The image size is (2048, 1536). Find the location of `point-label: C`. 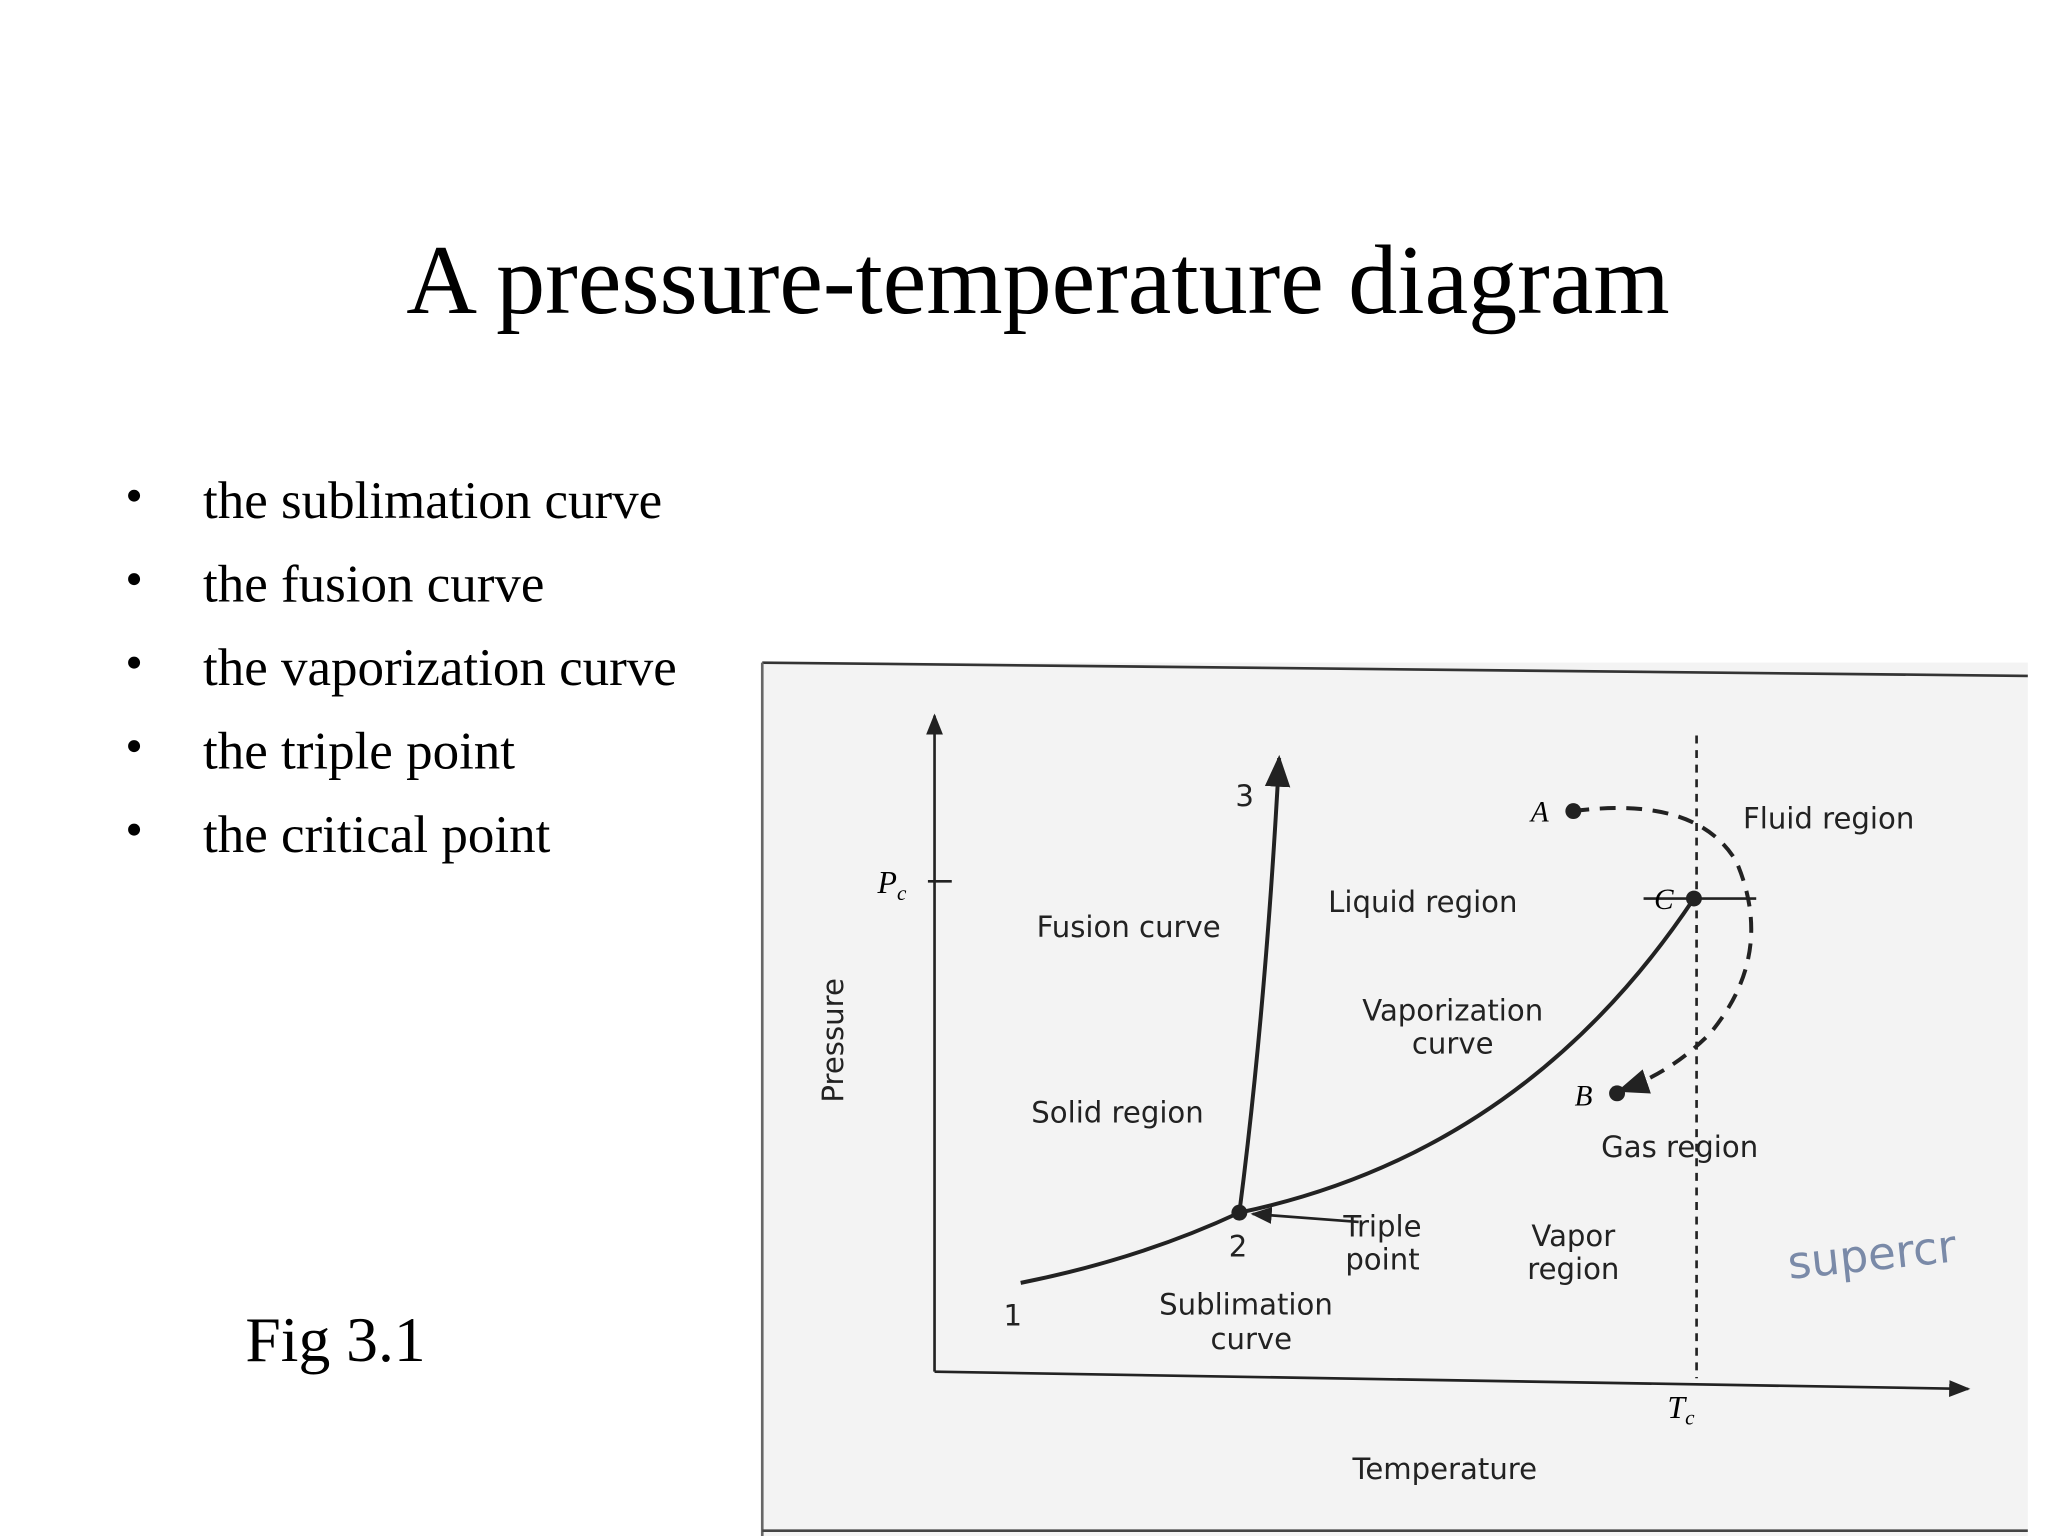

point-label: C is located at coordinates (1664, 900).